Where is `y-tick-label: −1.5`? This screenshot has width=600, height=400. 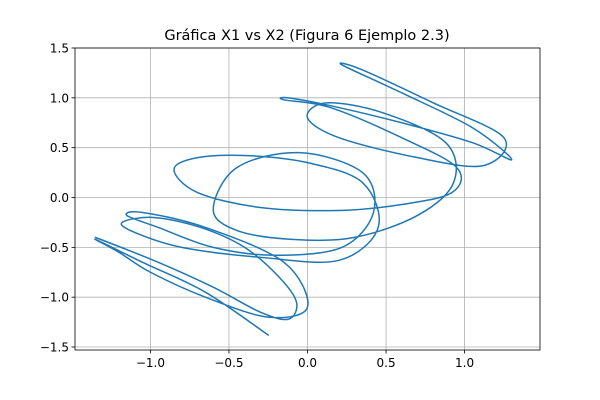
y-tick-label: −1.5 is located at coordinates (54, 348).